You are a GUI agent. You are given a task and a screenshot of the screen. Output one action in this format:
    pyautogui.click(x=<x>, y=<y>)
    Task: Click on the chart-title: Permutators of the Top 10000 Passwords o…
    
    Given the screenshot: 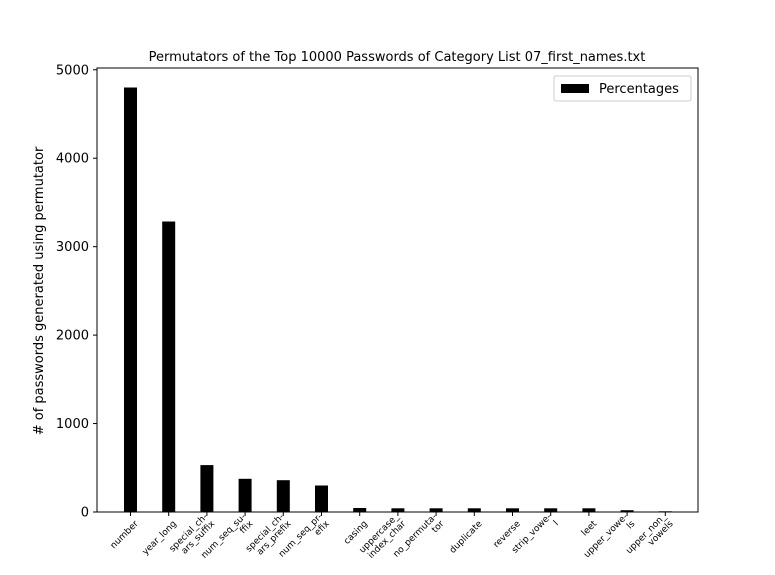 What is the action you would take?
    pyautogui.click(x=397, y=57)
    